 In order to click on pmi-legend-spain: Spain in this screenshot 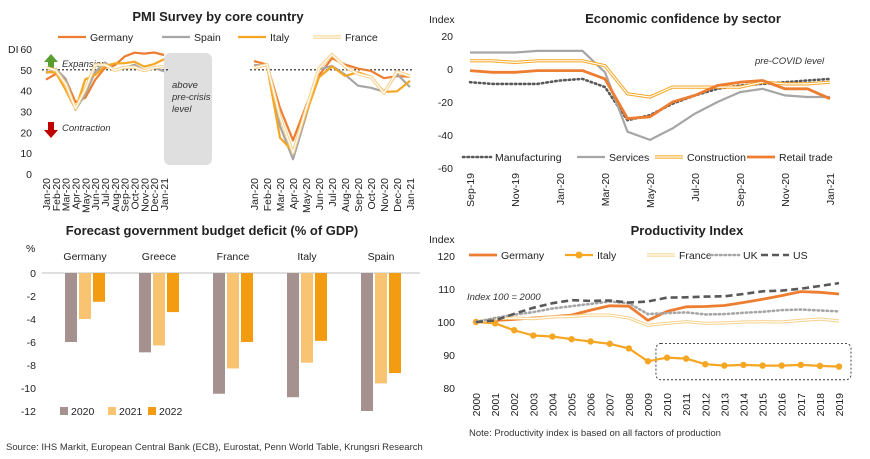, I will do `click(207, 38)`.